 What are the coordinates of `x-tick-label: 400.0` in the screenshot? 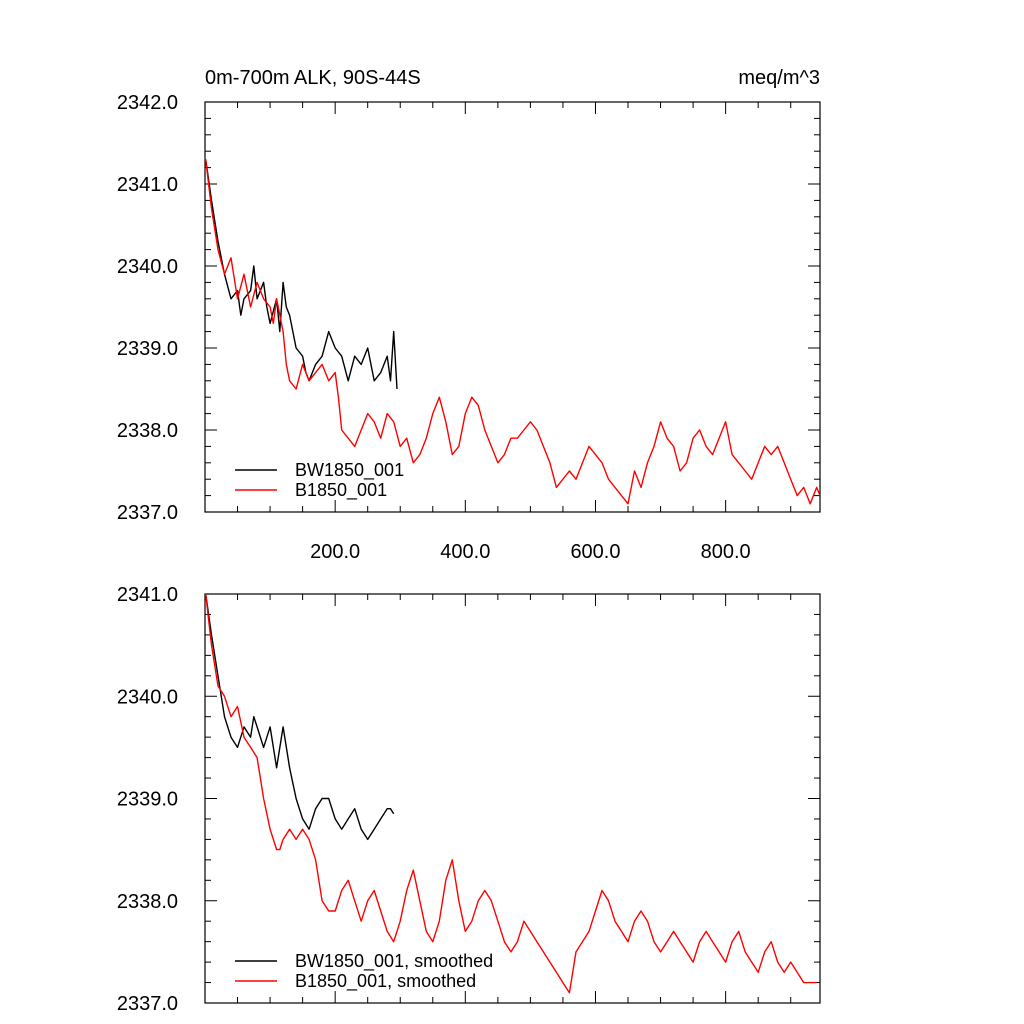 It's located at (465, 552).